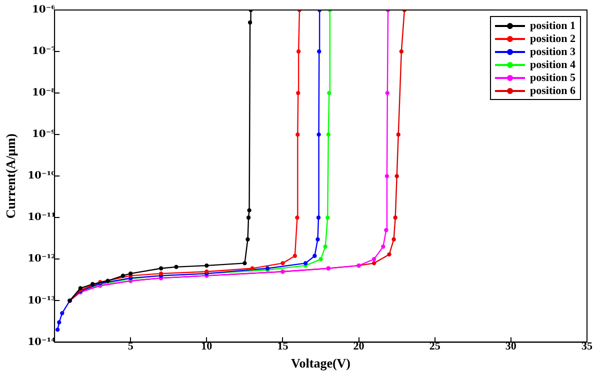 This screenshot has width=601, height=372. I want to click on x-tick-label: 30, so click(511, 346).